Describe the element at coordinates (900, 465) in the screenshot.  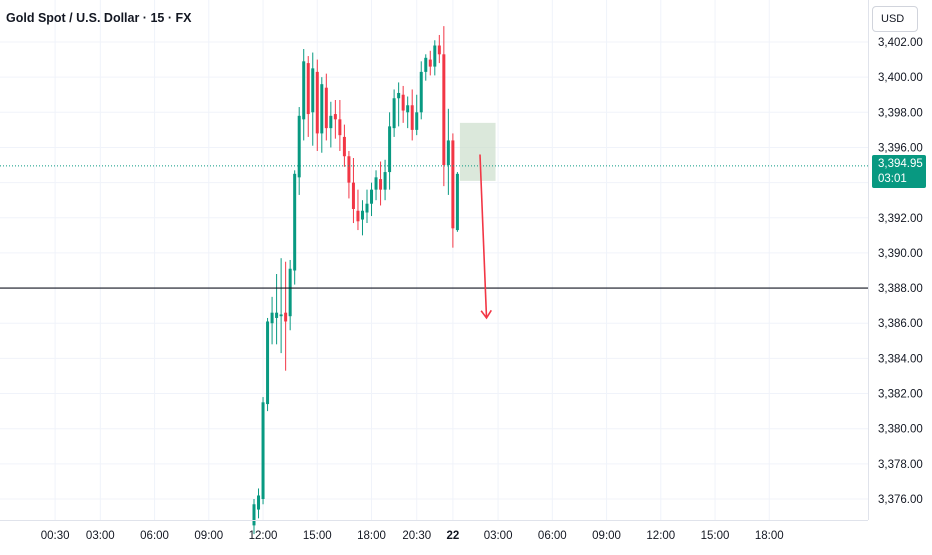
I see `y-tick-label: 3,378.00` at that location.